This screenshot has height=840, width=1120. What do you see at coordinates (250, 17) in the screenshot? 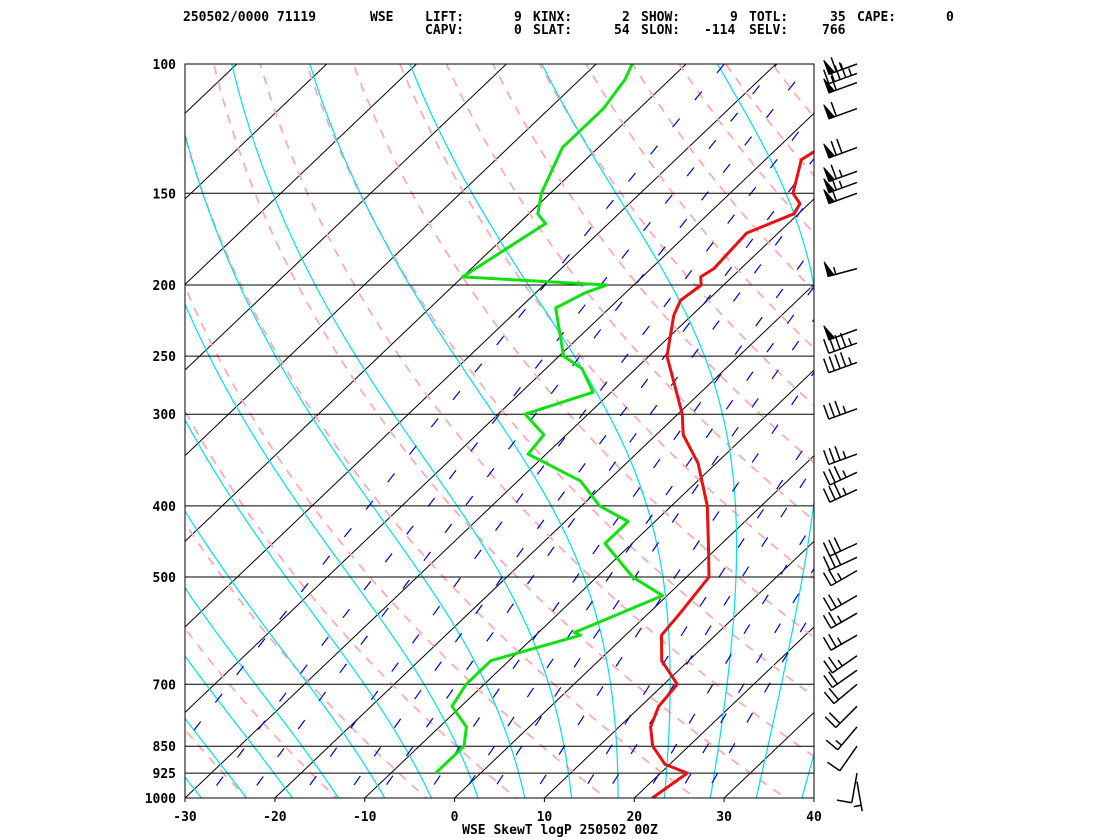
I see `sounding-id: 250502/0000 71119` at bounding box center [250, 17].